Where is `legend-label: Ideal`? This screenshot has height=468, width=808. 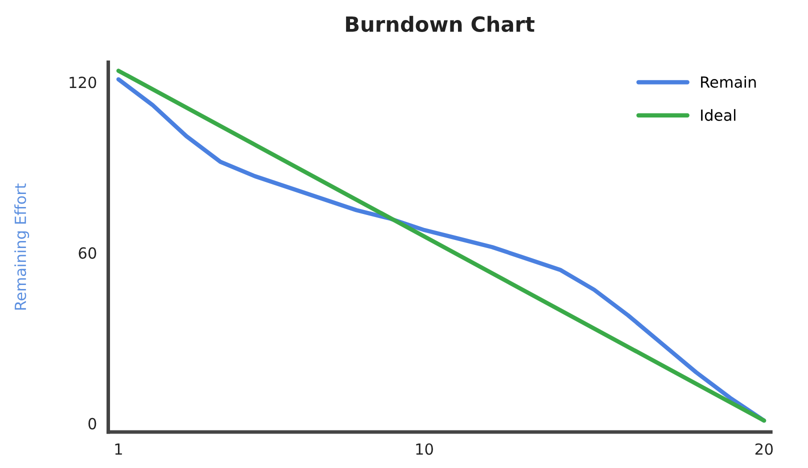
legend-label: Ideal is located at coordinates (718, 115).